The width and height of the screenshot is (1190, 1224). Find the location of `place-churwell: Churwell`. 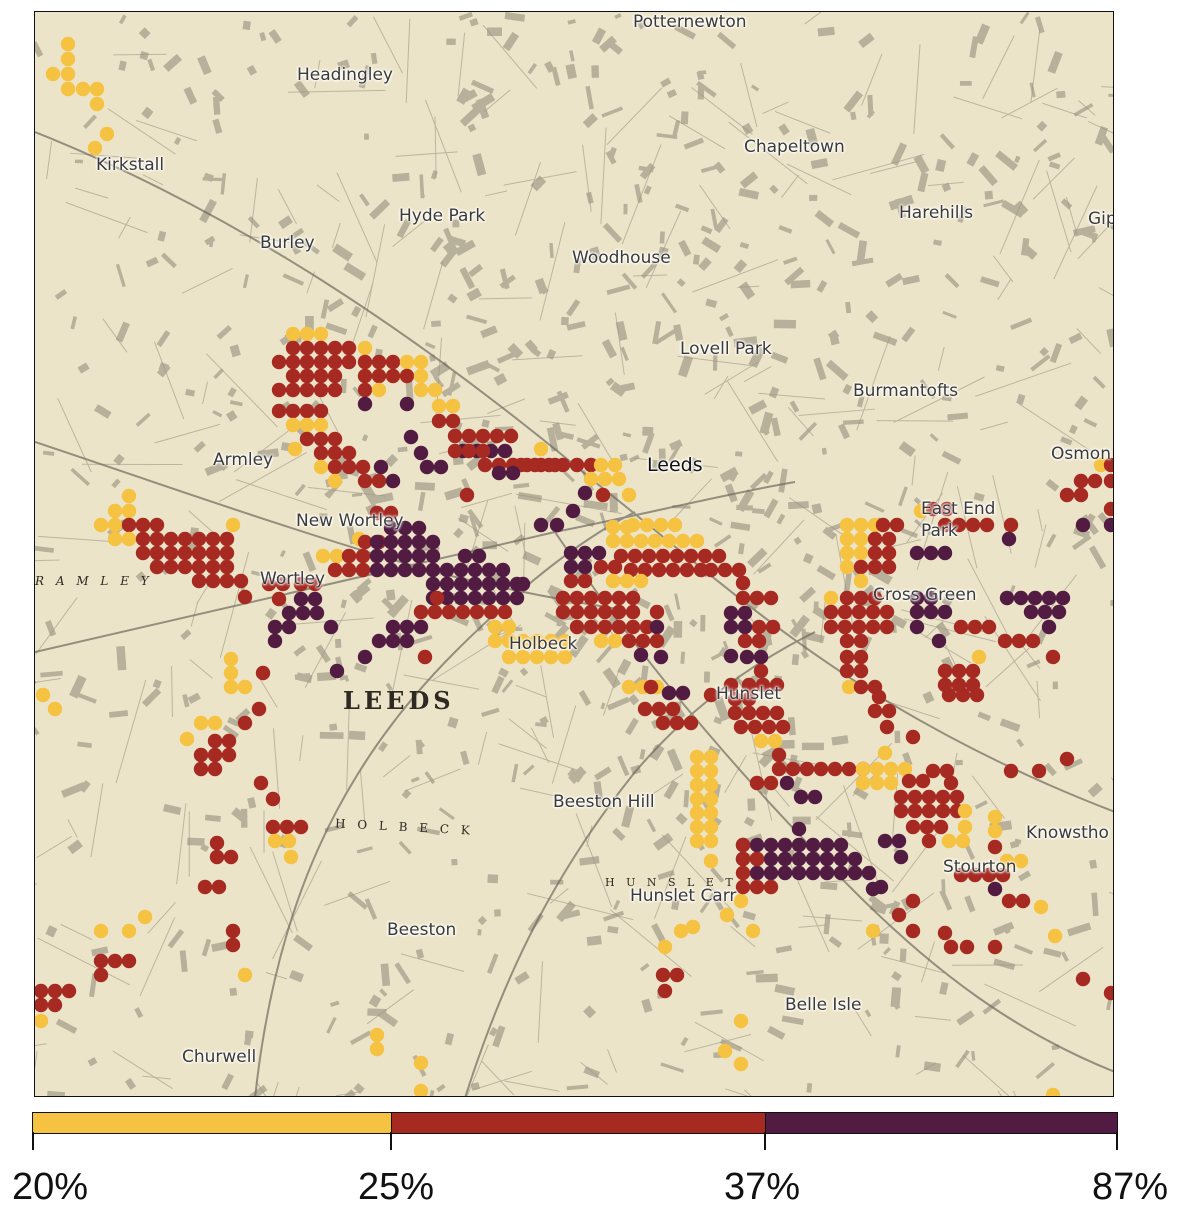

place-churwell: Churwell is located at coordinates (219, 1057).